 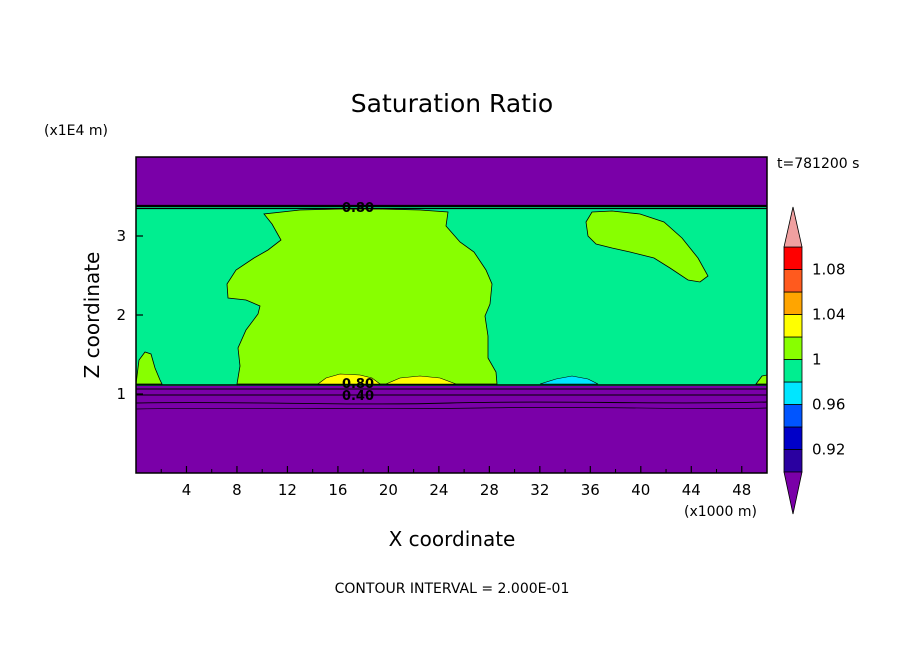 What do you see at coordinates (761, 379) in the screenshot?
I see `region-lightgreen-right-bump` at bounding box center [761, 379].